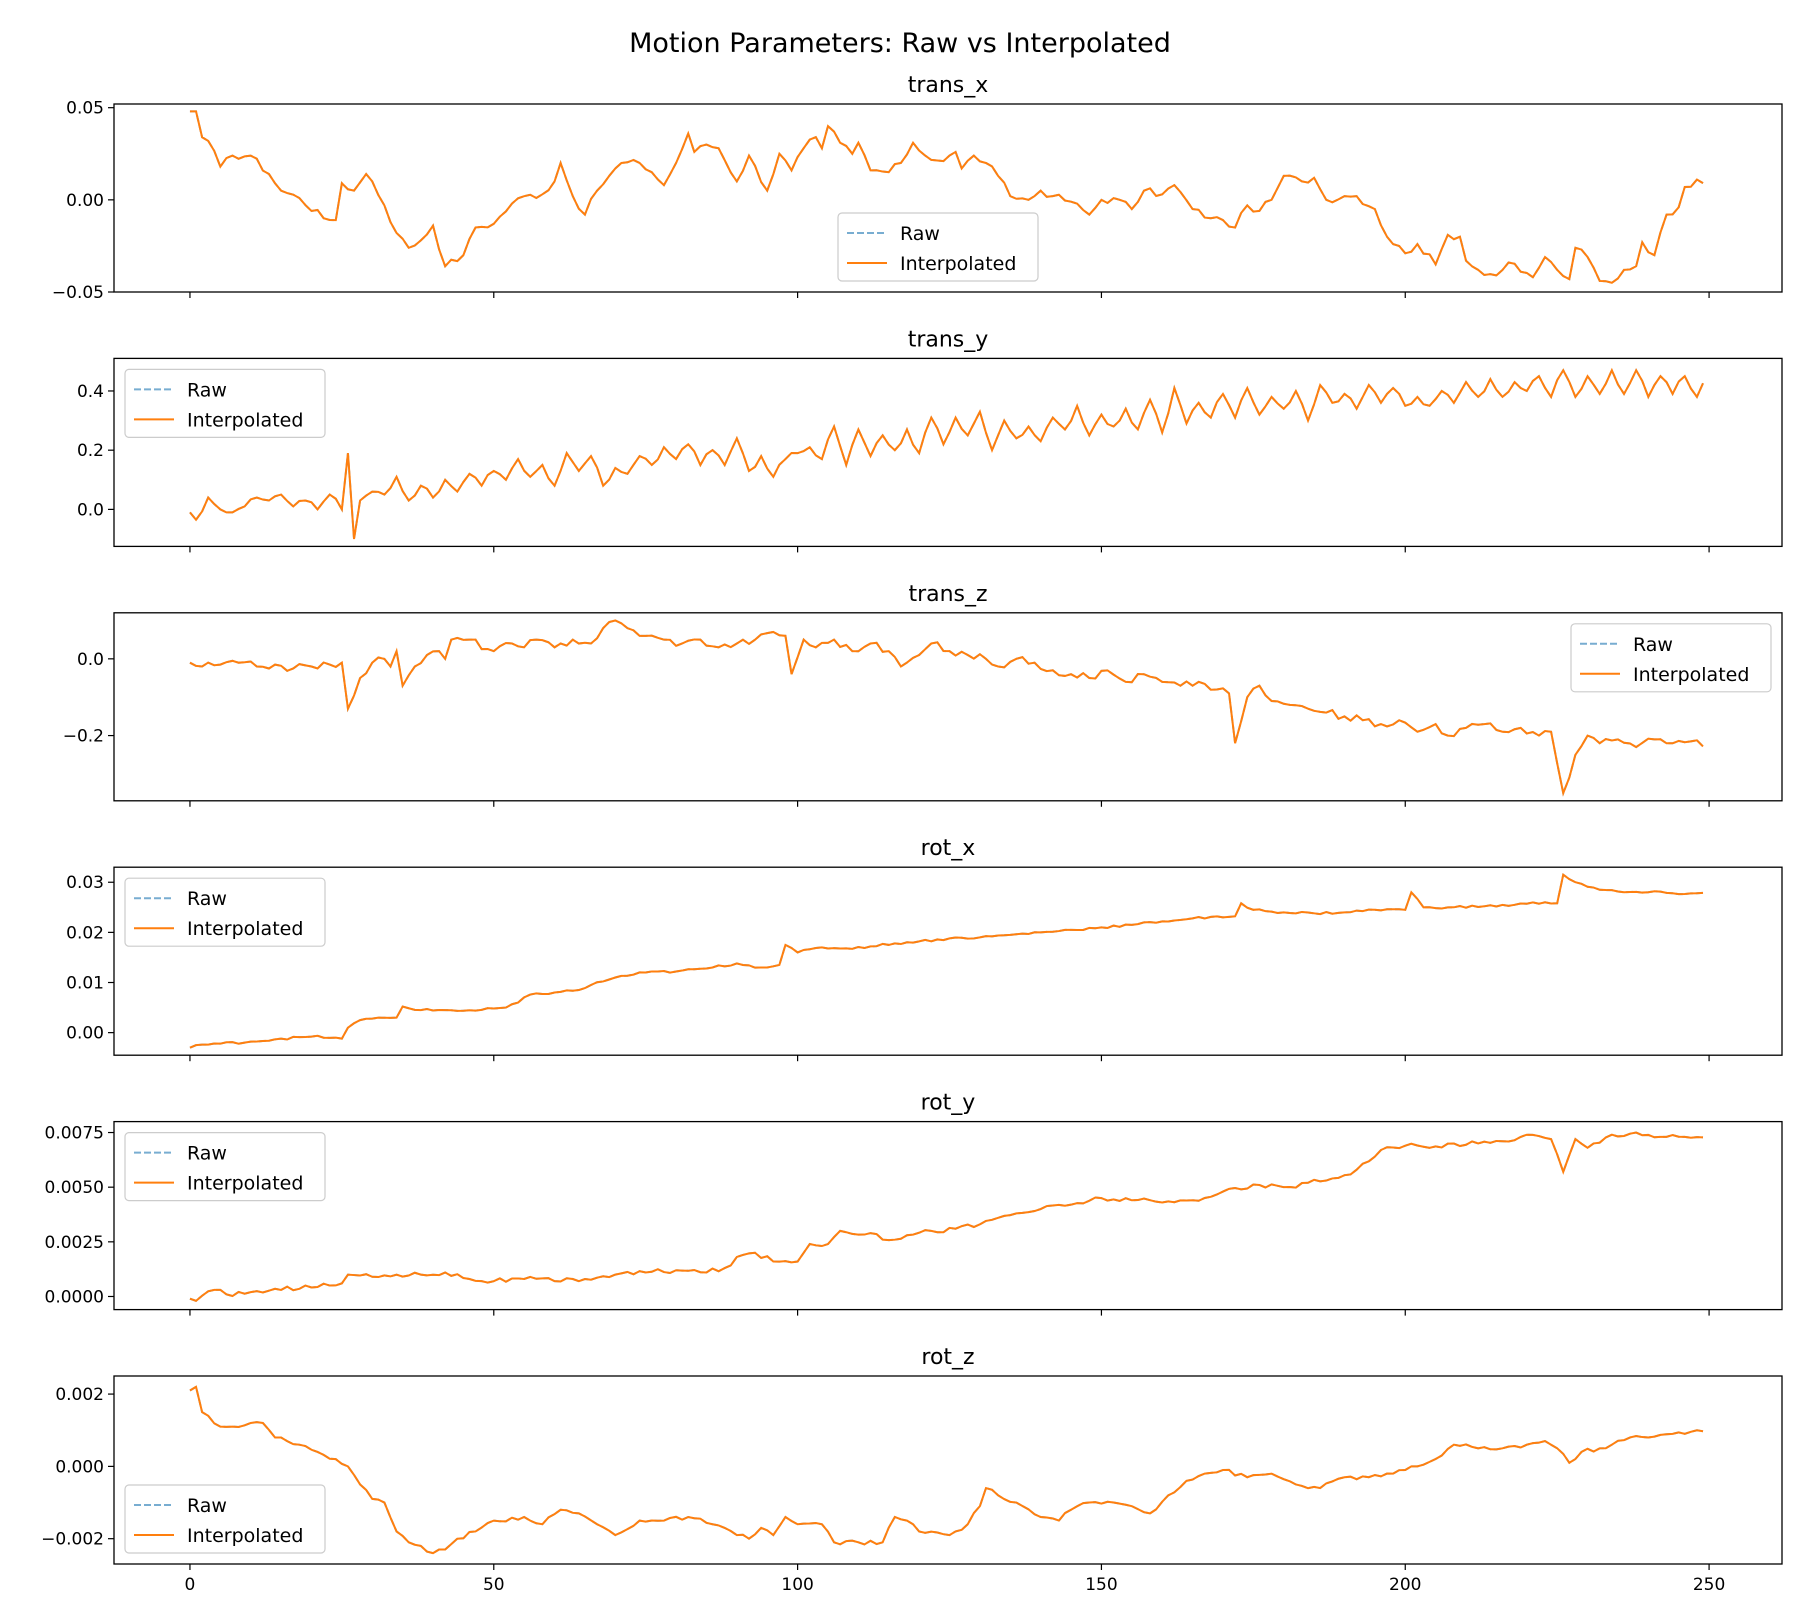 The width and height of the screenshot is (1800, 1620). I want to click on y-tick-label: 0.0075, so click(74, 1134).